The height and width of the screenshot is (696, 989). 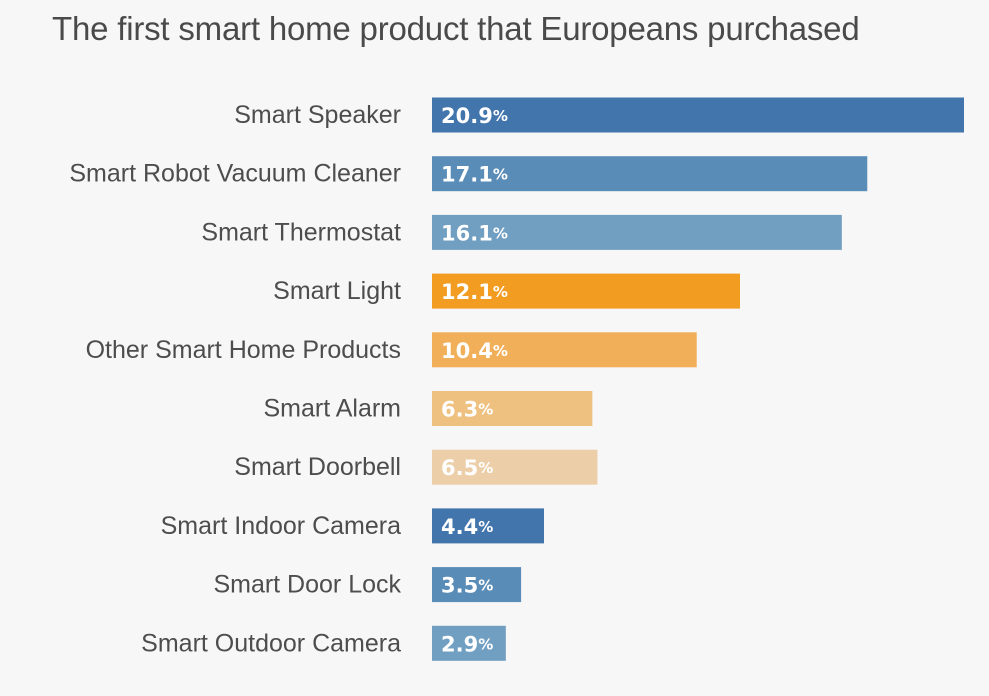 What do you see at coordinates (467, 410) in the screenshot?
I see `bar-value-label: 6.3%` at bounding box center [467, 410].